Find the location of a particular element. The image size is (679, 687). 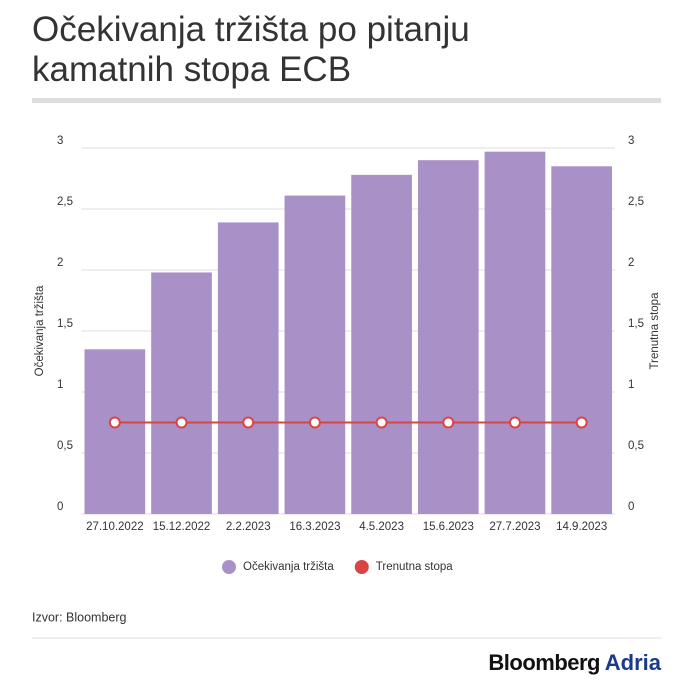

yticks-label: 0,5 is located at coordinates (65, 446).